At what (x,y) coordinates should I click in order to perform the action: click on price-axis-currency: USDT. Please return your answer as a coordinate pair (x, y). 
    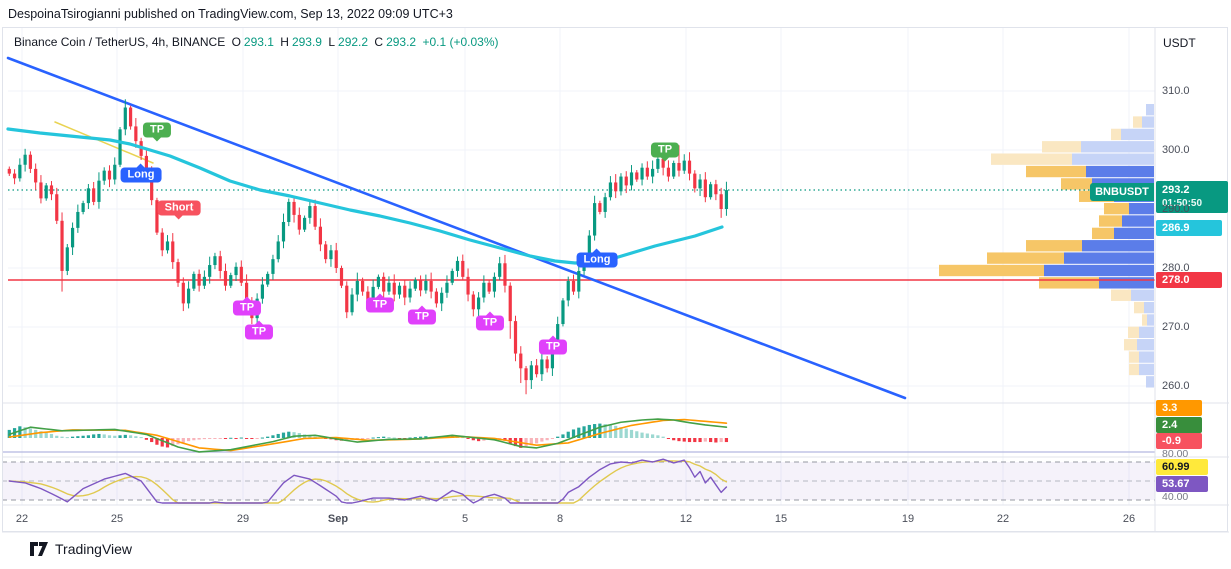
    Looking at the image, I should click on (1179, 43).